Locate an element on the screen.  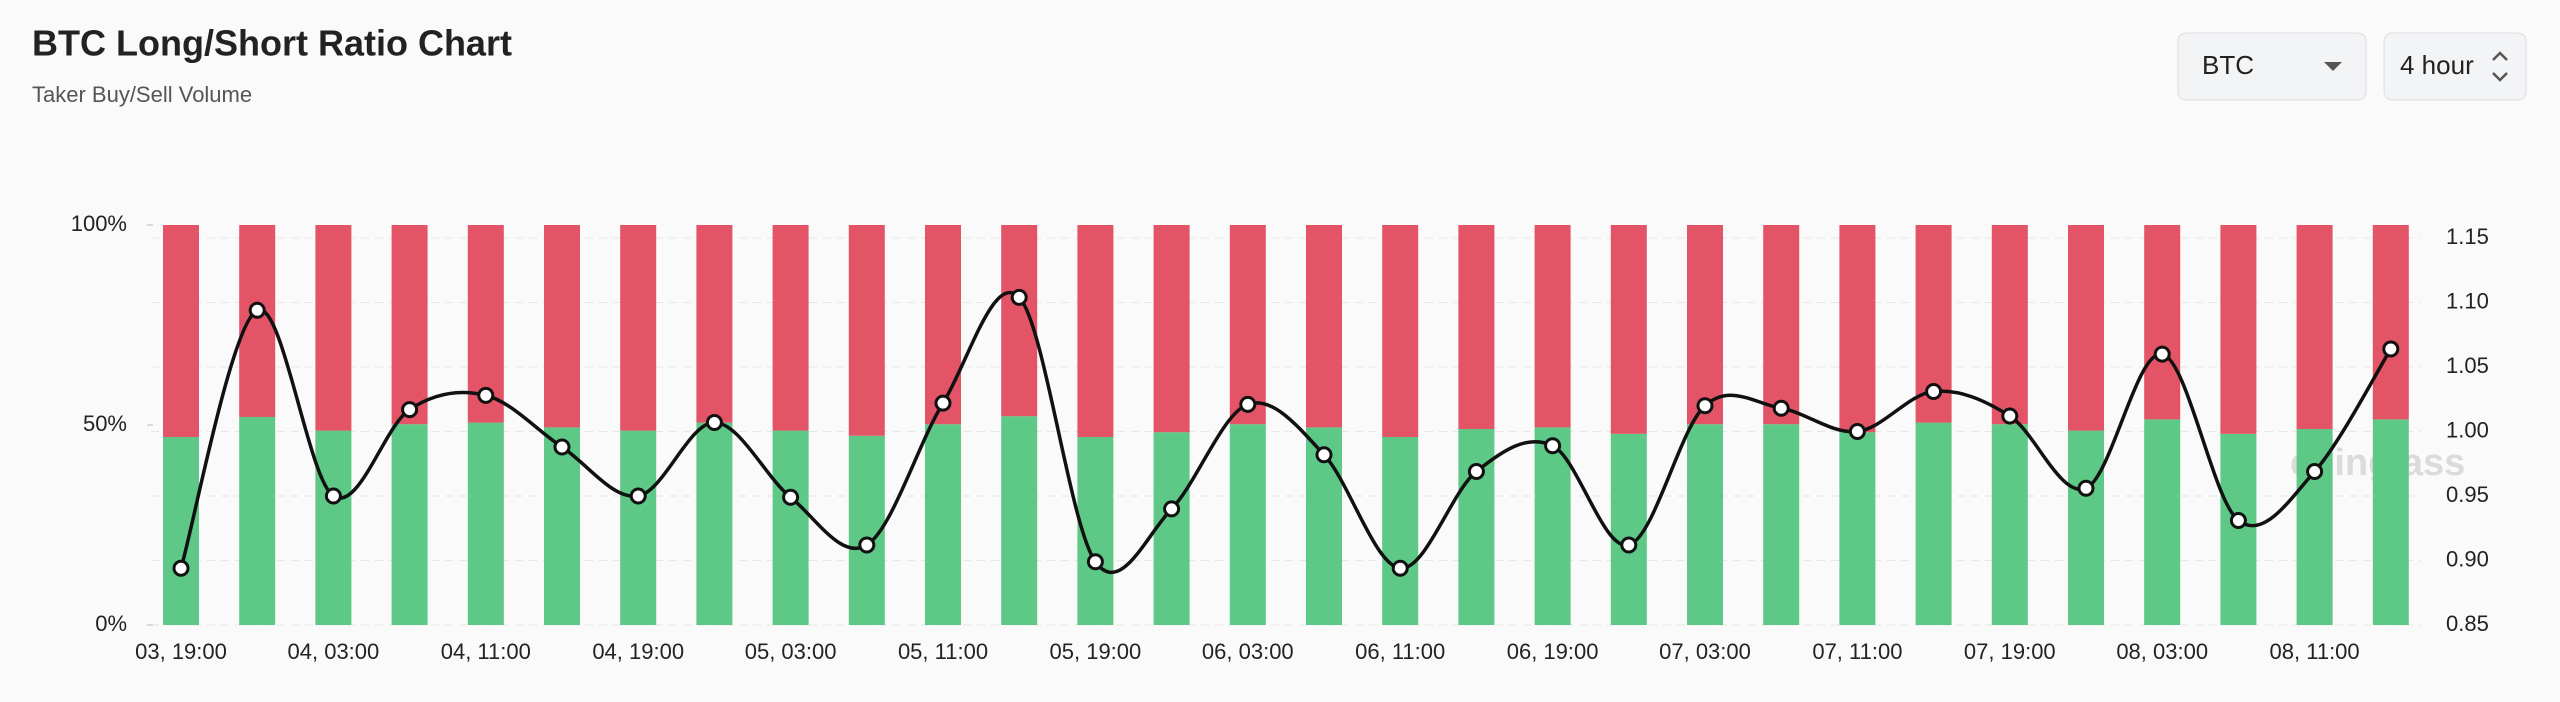
interval-select is located at coordinates (2455, 66).